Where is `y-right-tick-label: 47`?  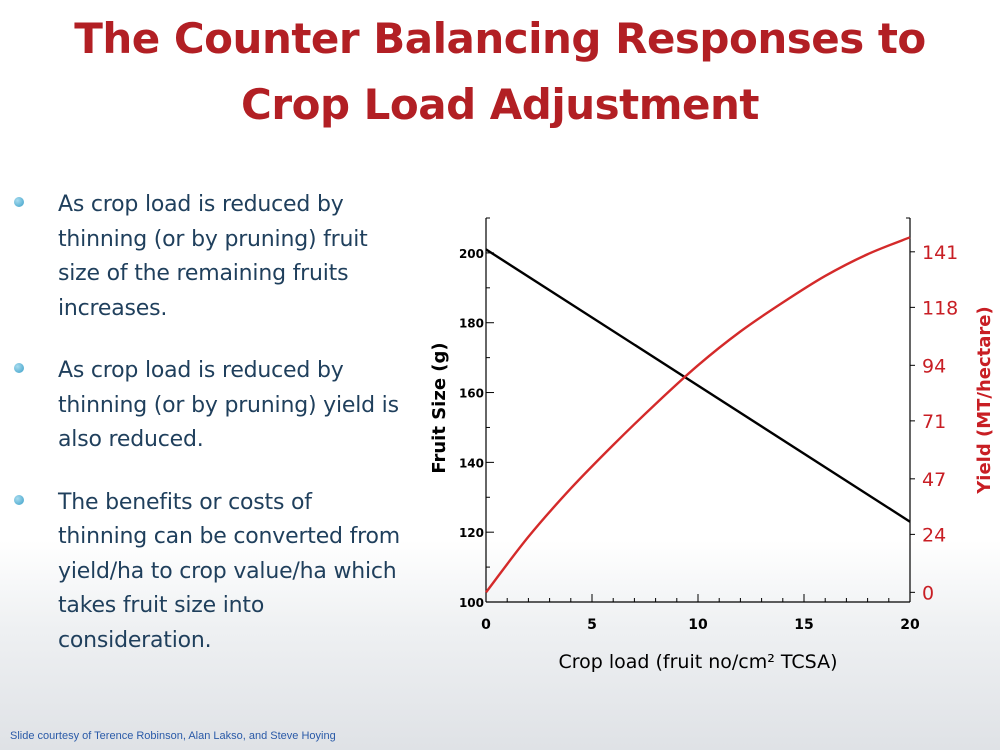 y-right-tick-label: 47 is located at coordinates (934, 480).